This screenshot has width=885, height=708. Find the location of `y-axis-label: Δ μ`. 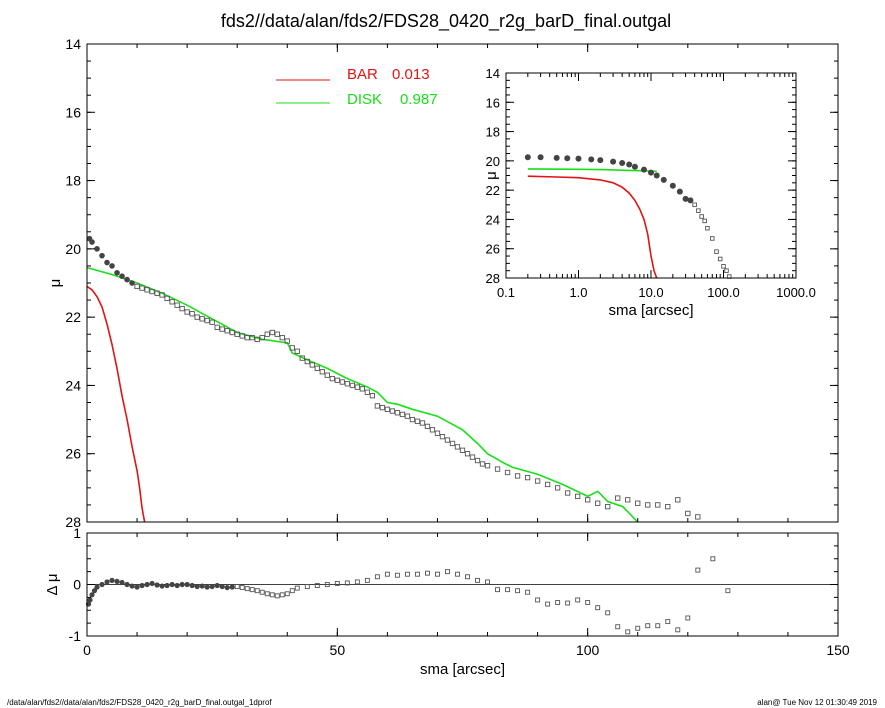

y-axis-label: Δ μ is located at coordinates (52, 584).